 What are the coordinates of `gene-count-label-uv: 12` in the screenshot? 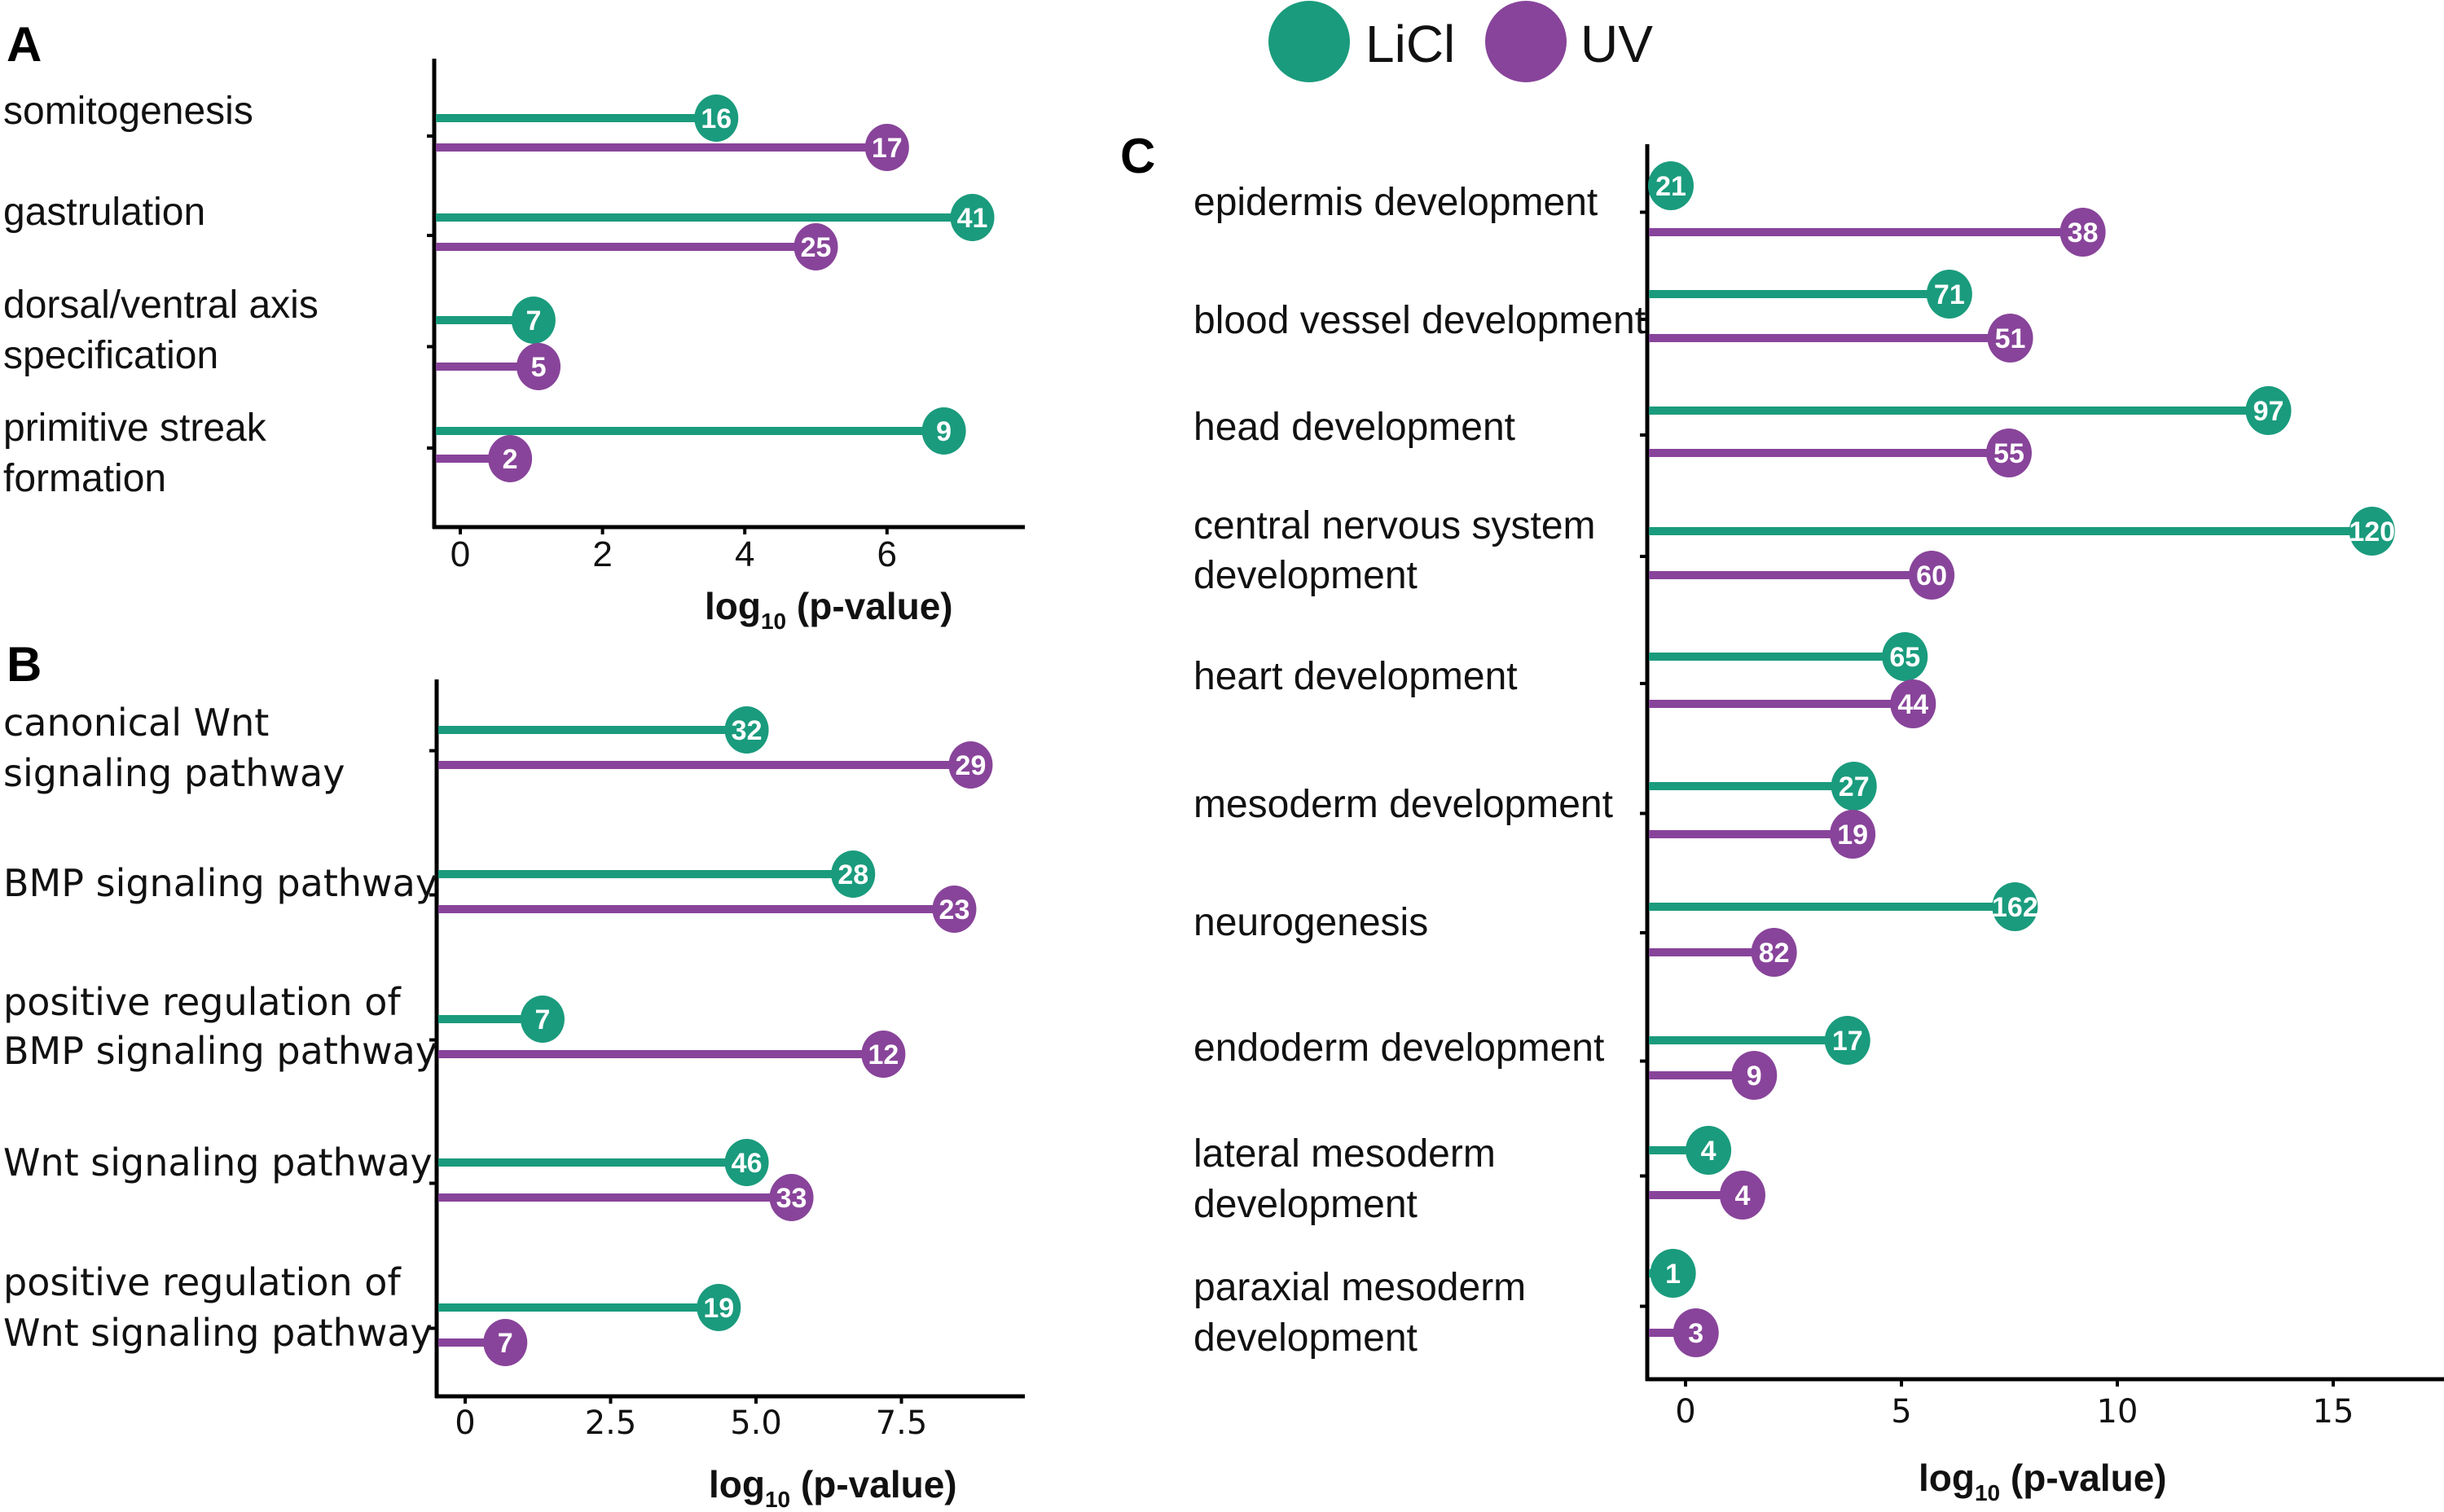 It's located at (883, 1055).